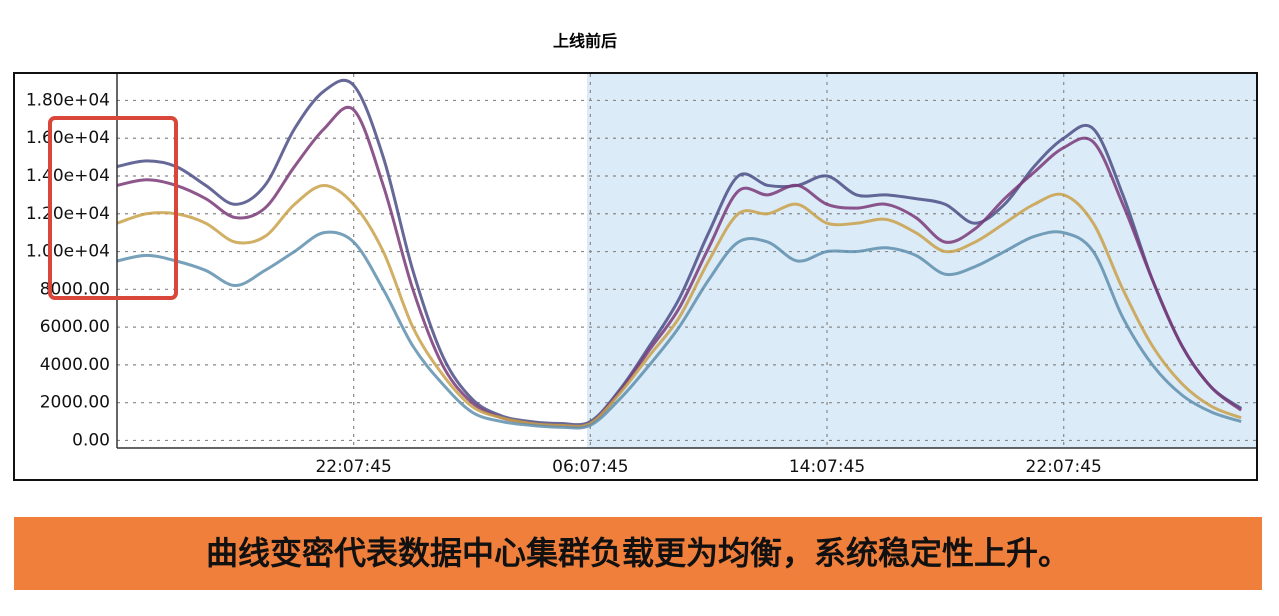 The image size is (1279, 616). I want to click on y-tick-label: 1.40e+04, so click(68, 176).